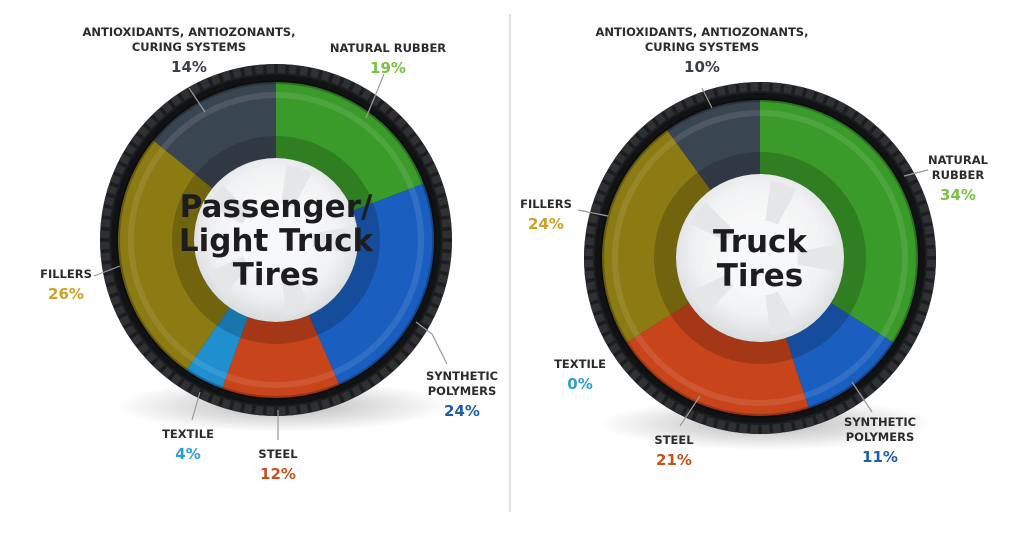 The height and width of the screenshot is (534, 1024). What do you see at coordinates (196, 406) in the screenshot?
I see `leader-line-textile` at bounding box center [196, 406].